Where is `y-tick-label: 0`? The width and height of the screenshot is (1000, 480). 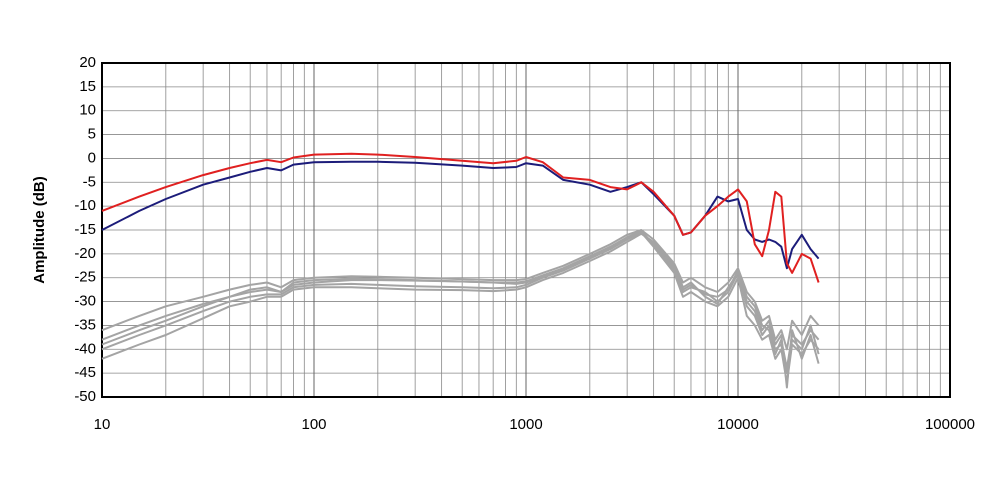 y-tick-label: 0 is located at coordinates (92, 157).